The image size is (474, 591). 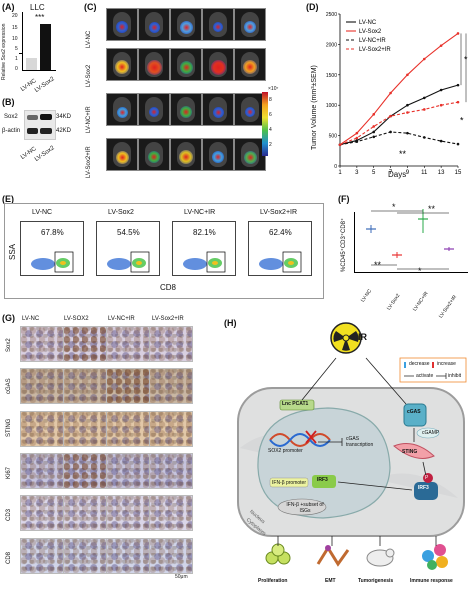 What do you see at coordinates (448, 307) in the screenshot?
I see `f-cat-lv-sox2-ir: LV-Sox2+IR` at bounding box center [448, 307].